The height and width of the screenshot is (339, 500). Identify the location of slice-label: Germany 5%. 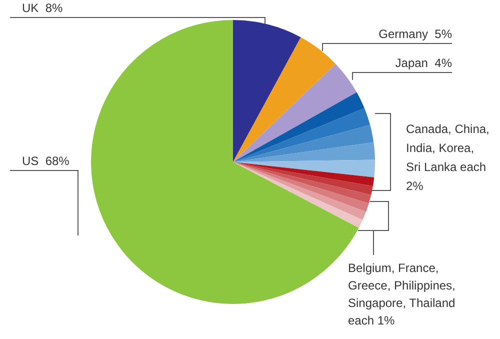
(415, 34).